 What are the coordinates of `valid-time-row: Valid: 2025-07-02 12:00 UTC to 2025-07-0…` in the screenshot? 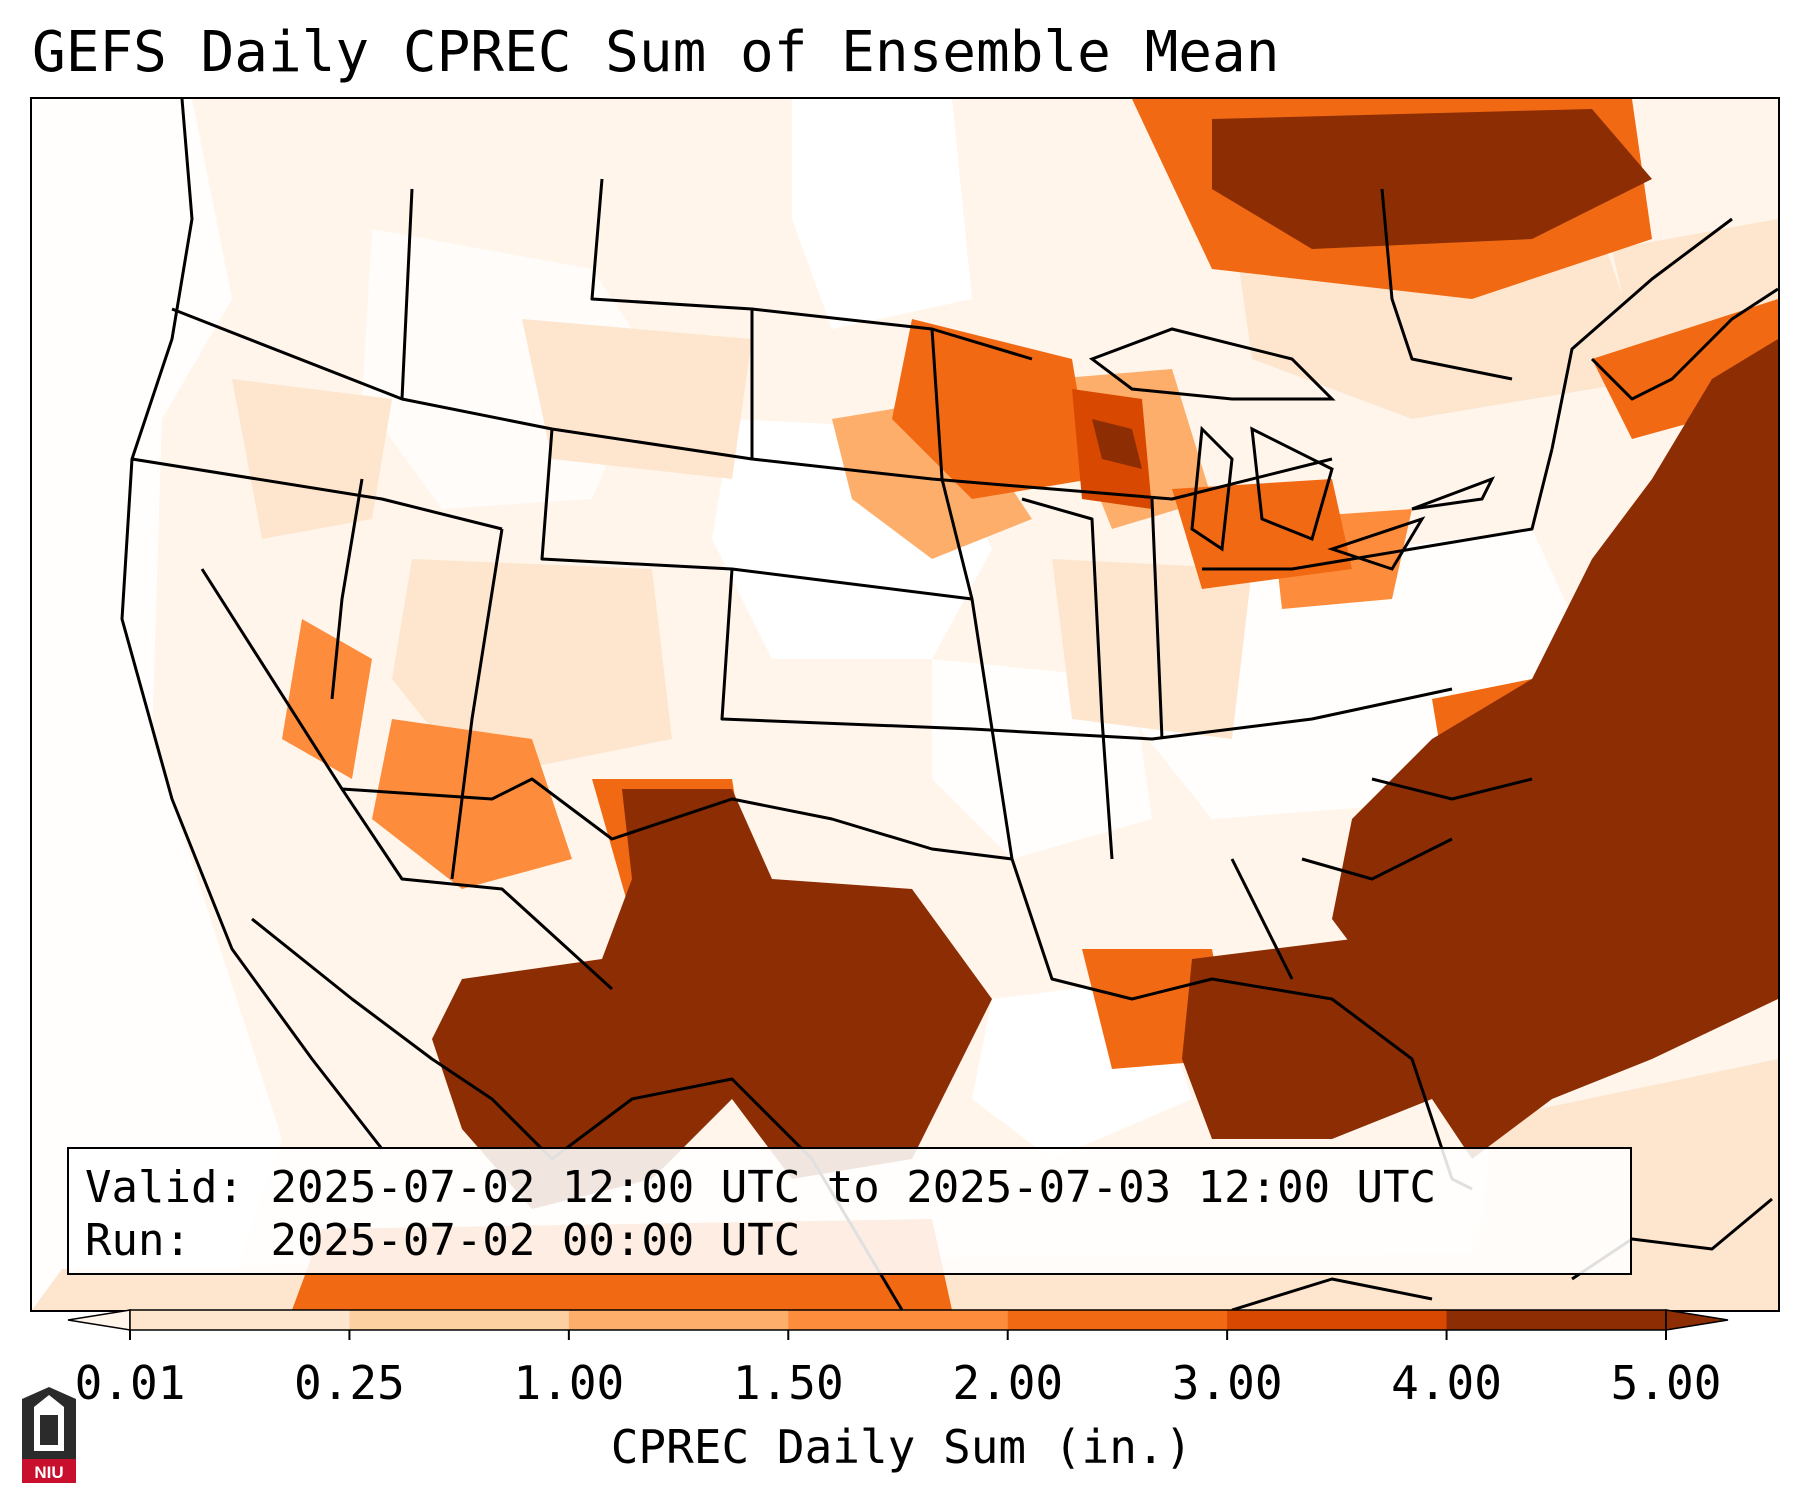 It's located at (849, 1187).